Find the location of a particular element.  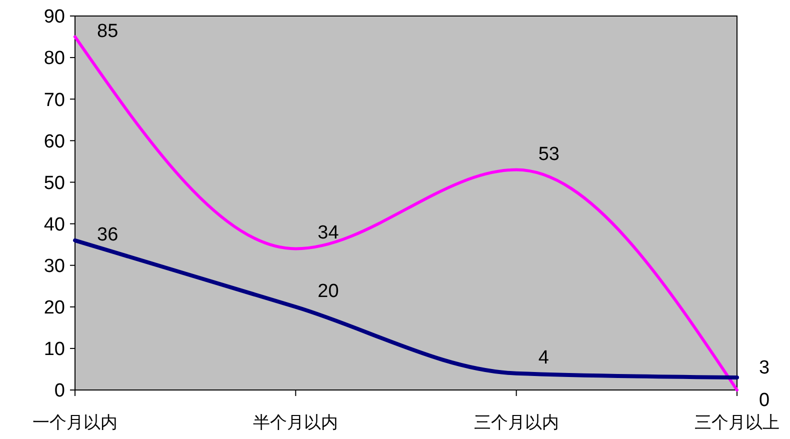

data-label: 3 is located at coordinates (764, 368).